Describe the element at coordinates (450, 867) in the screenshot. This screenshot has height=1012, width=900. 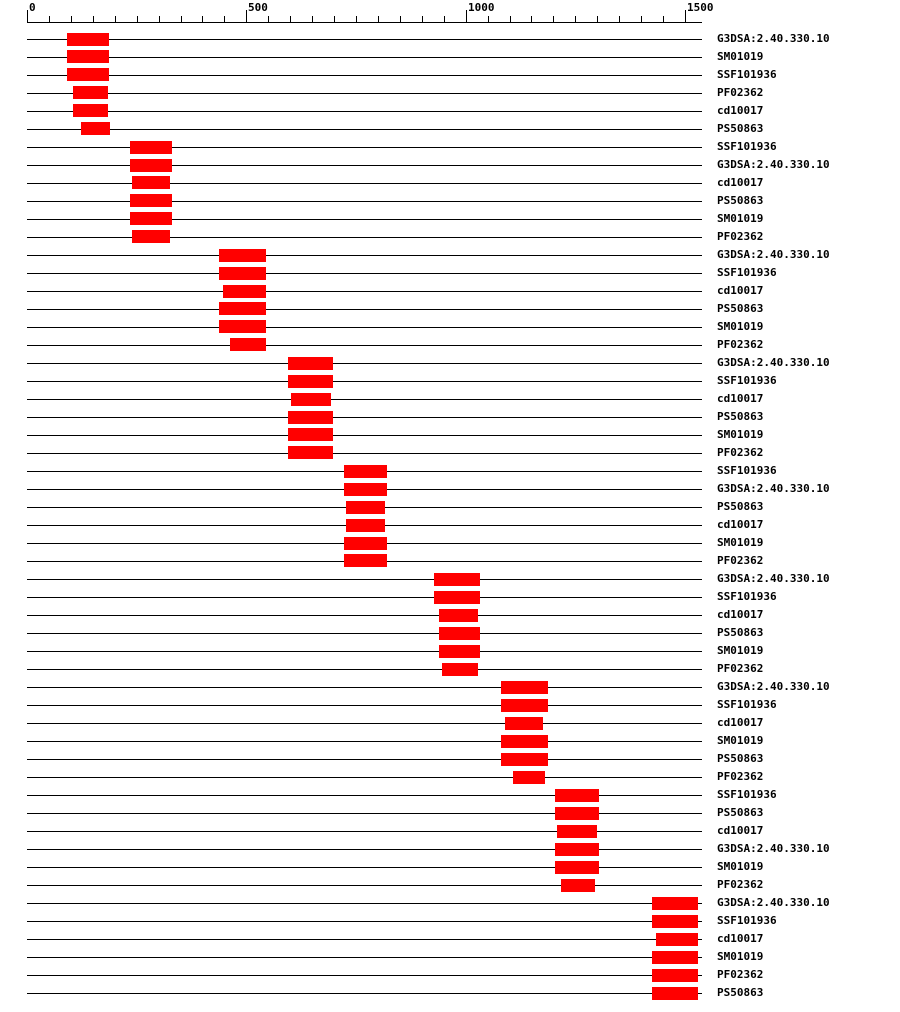
I see `track-row: SM01019` at that location.